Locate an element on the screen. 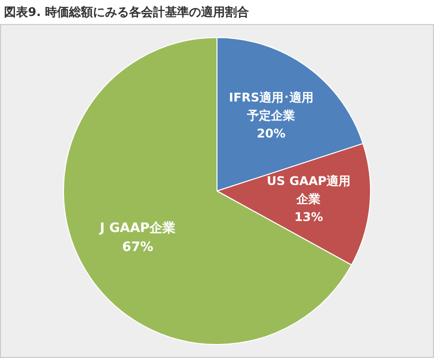  data-label: 67% is located at coordinates (138, 247).